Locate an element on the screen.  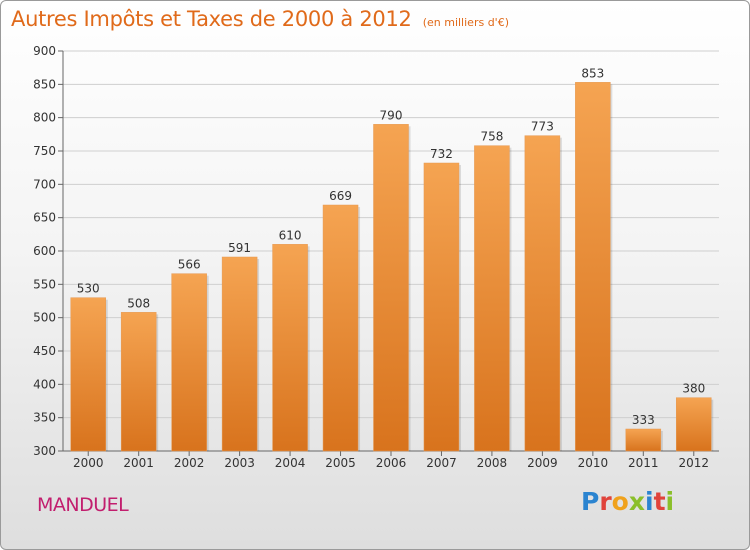
x-tick-label: 2005 is located at coordinates (340, 463).